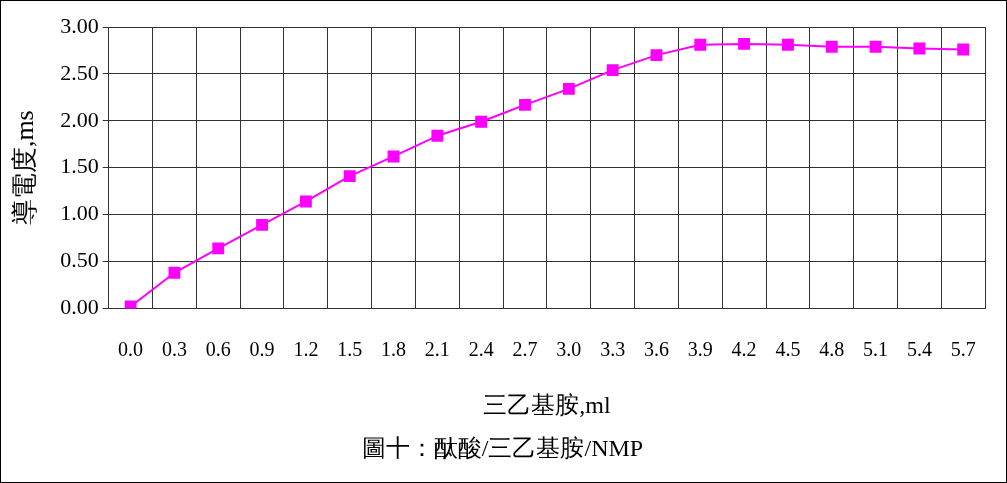 The height and width of the screenshot is (483, 1007). I want to click on x-tick-label: 1.5, so click(350, 348).